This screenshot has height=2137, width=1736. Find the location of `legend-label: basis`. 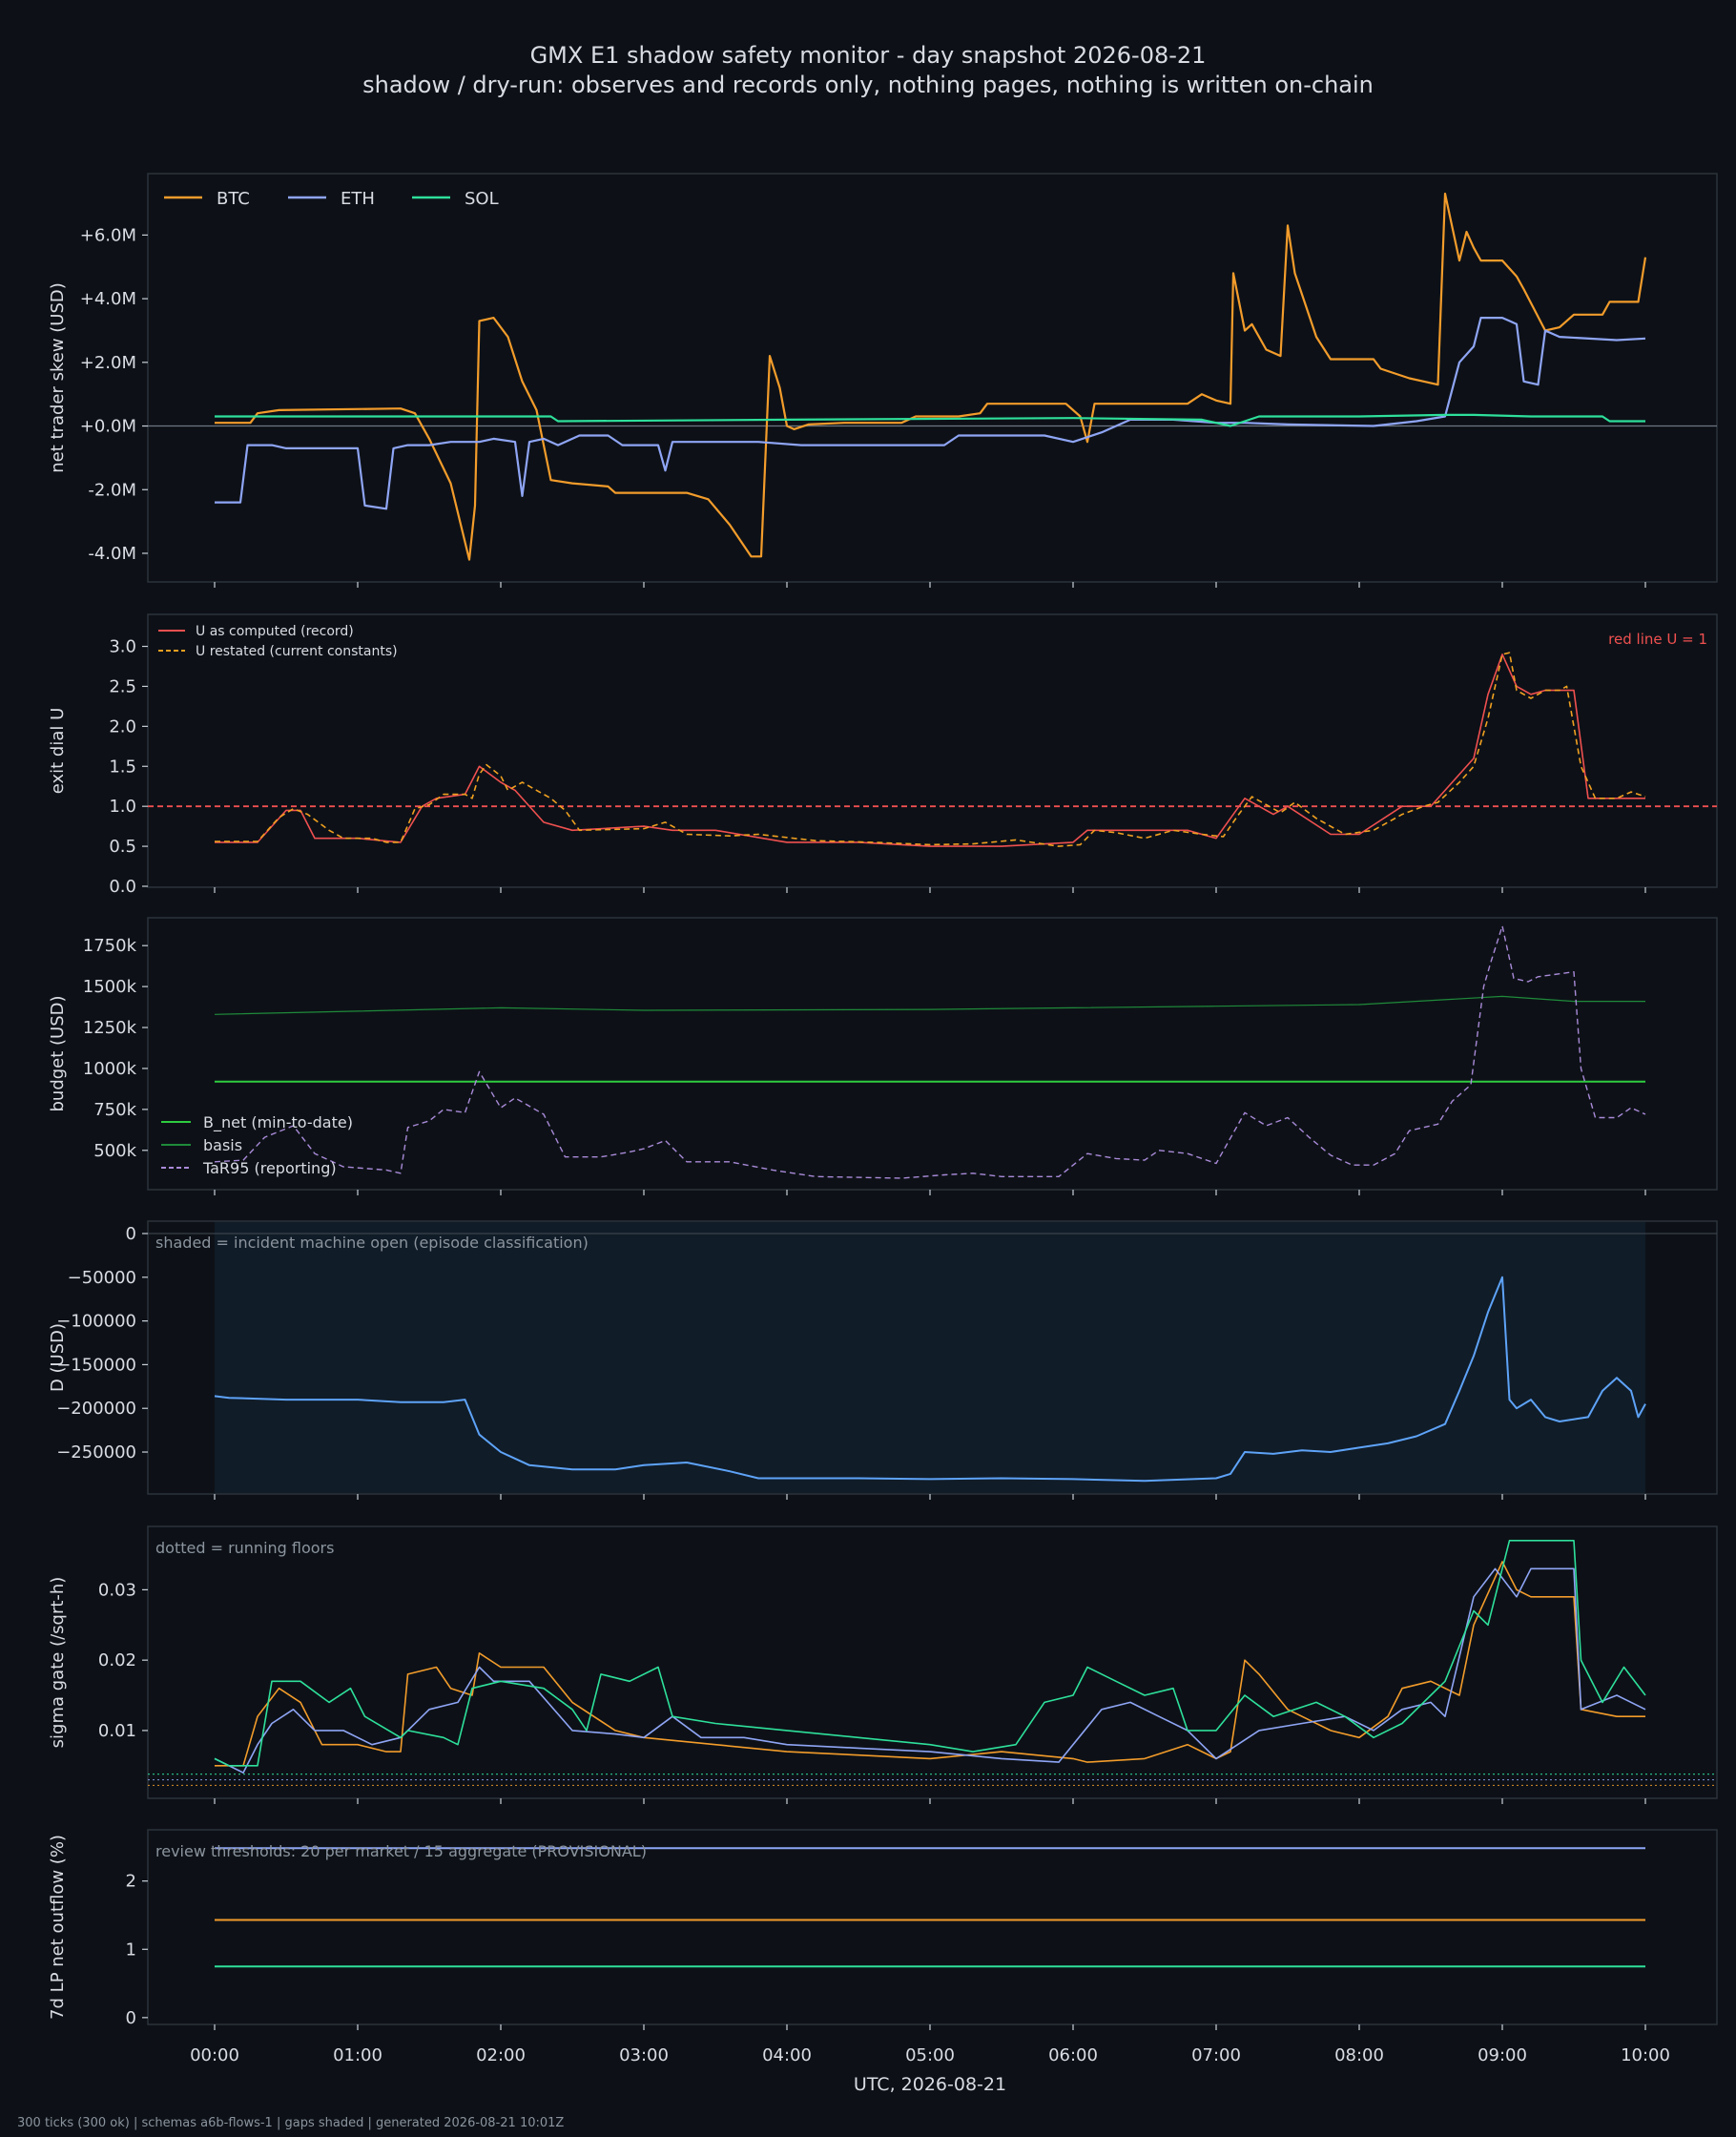

legend-label: basis is located at coordinates (222, 1145).